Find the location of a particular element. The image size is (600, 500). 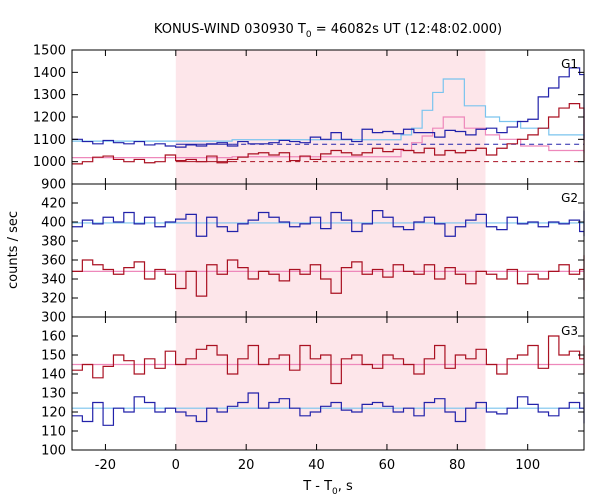

x-axis-title-rest: , s is located at coordinates (345, 486).